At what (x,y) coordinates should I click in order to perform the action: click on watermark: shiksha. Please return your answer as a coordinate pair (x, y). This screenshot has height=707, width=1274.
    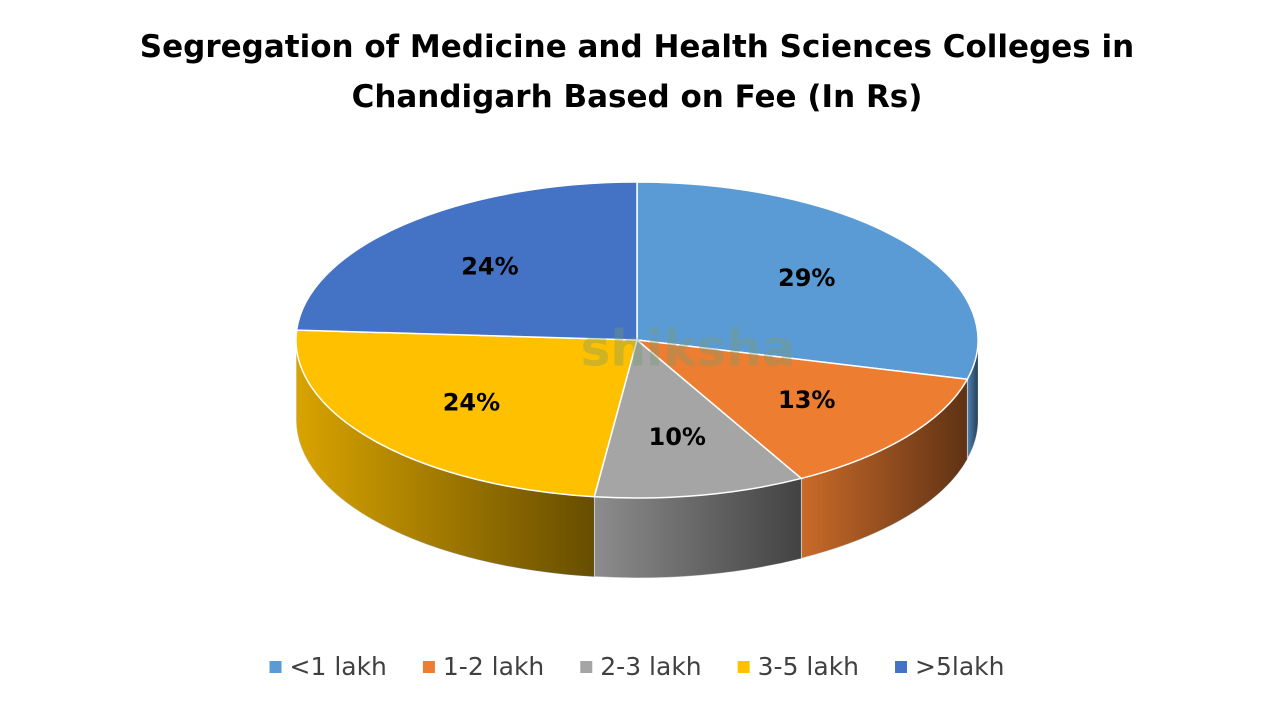
    Looking at the image, I should click on (688, 349).